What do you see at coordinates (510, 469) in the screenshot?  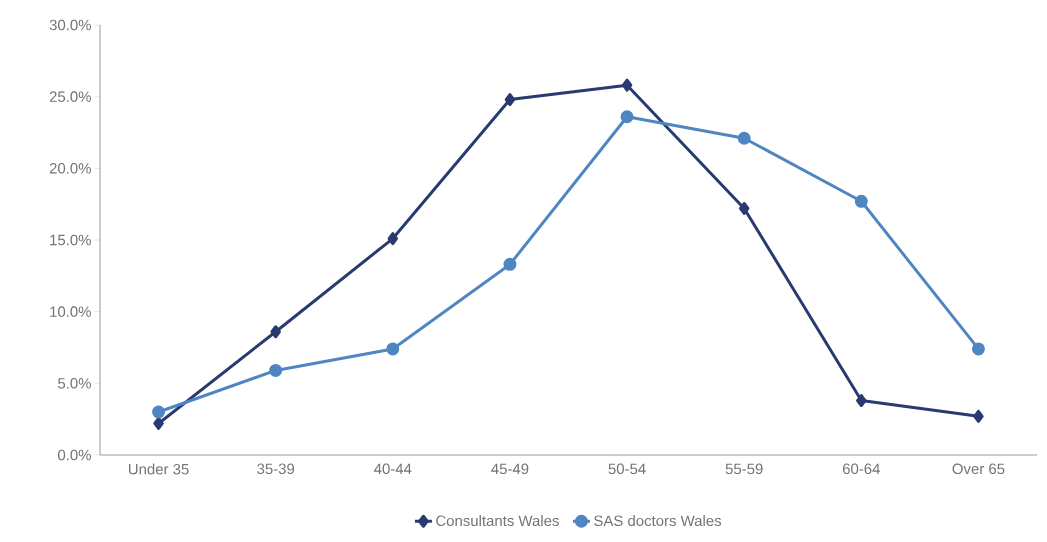 I see `x-tick-label: 45-49` at bounding box center [510, 469].